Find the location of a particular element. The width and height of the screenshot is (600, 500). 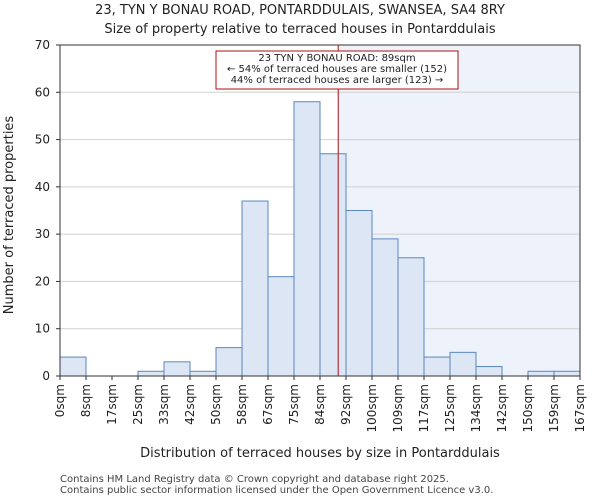

y-tick-label-4: 40 is located at coordinates (42, 187).